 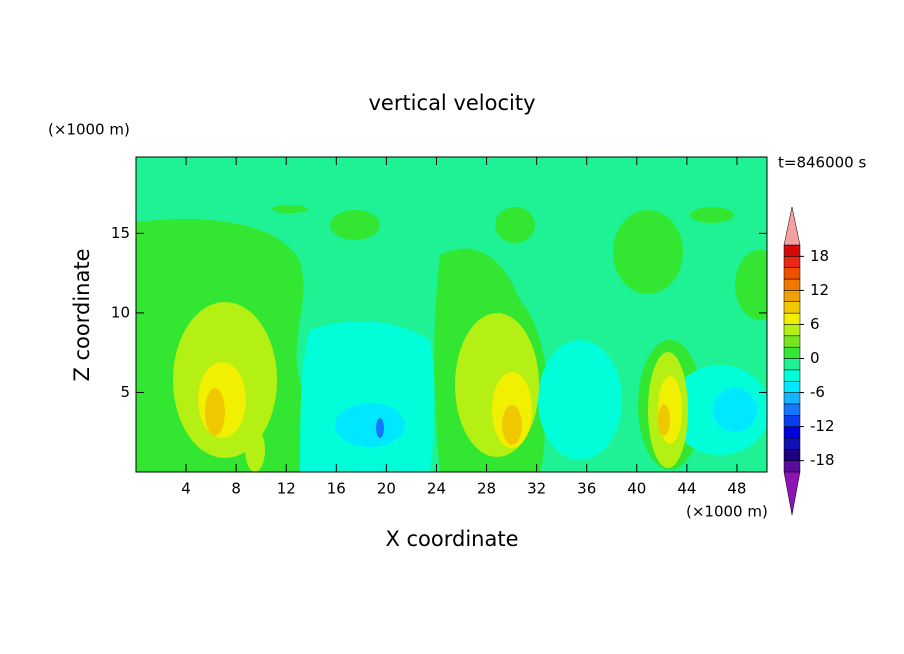 I want to click on y-tick-label: 5, so click(x=125, y=392).